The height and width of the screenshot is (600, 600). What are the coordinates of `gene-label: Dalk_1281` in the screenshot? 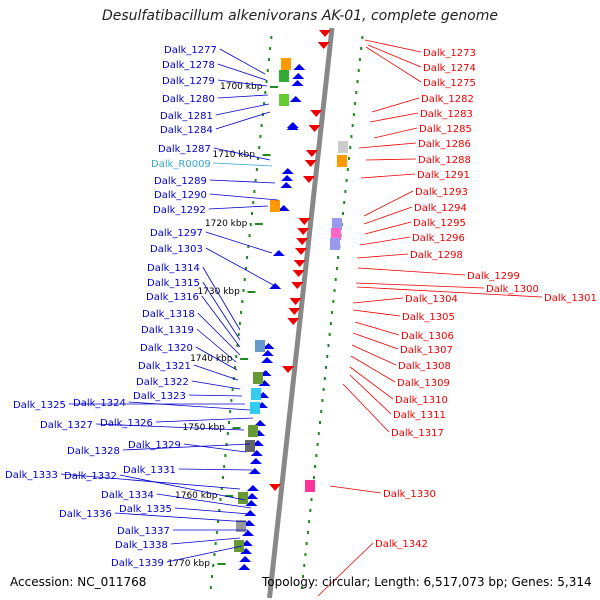 It's located at (186, 116).